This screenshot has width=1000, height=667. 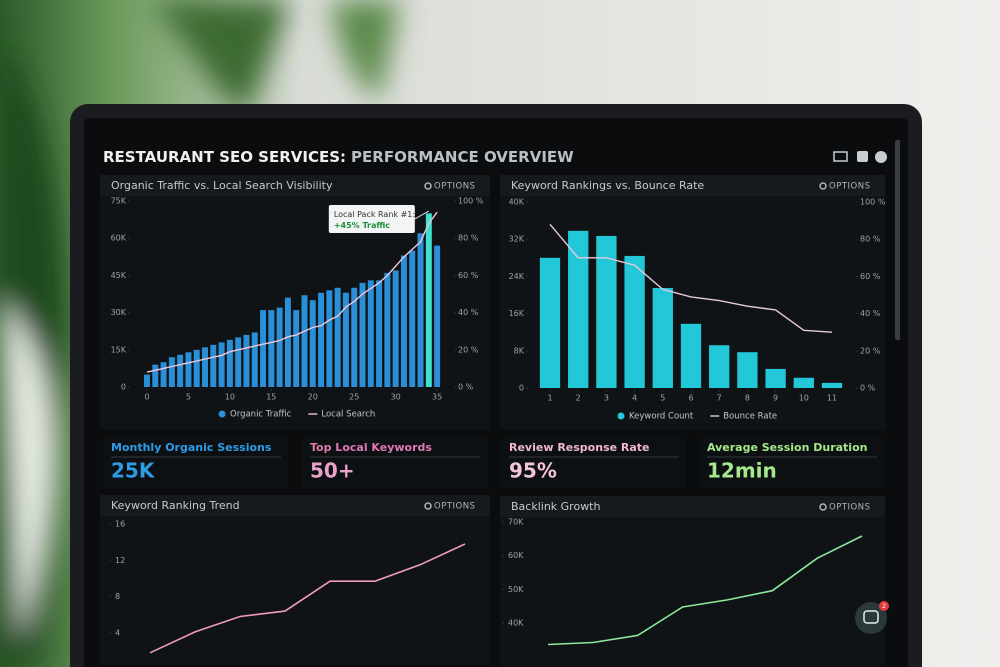 I want to click on y-tick-label: 32K, so click(x=517, y=239).